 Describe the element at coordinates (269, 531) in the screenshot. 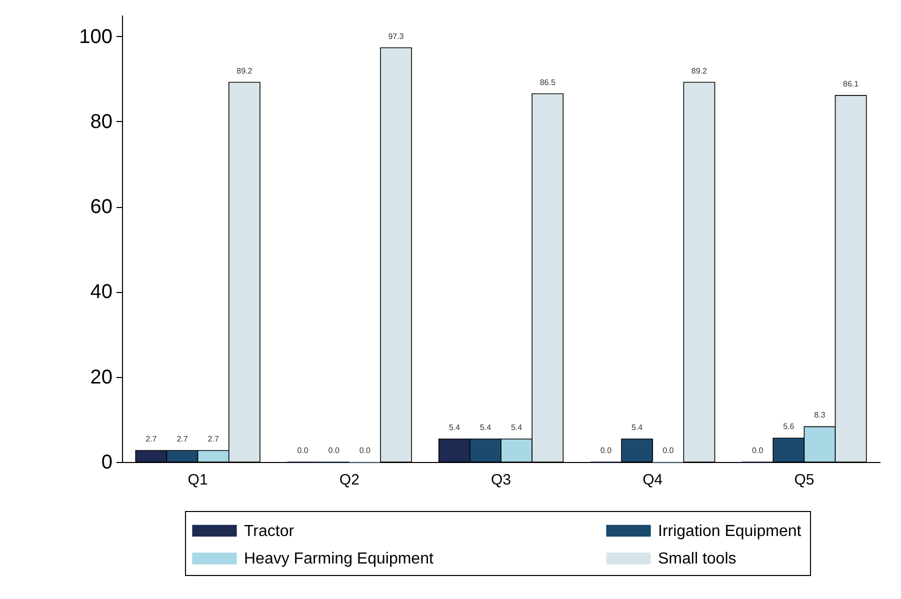

I see `legend-label: Tractor` at that location.